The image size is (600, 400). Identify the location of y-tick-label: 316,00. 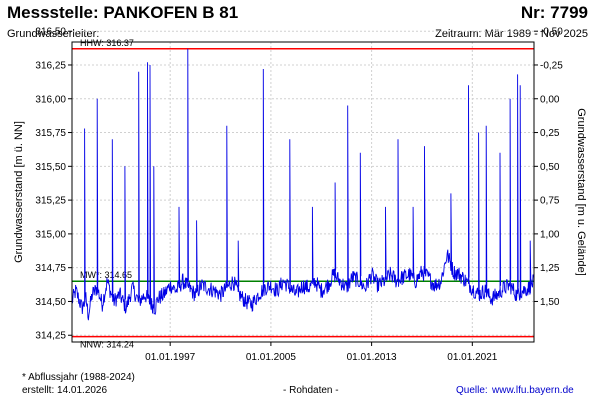
(50, 99).